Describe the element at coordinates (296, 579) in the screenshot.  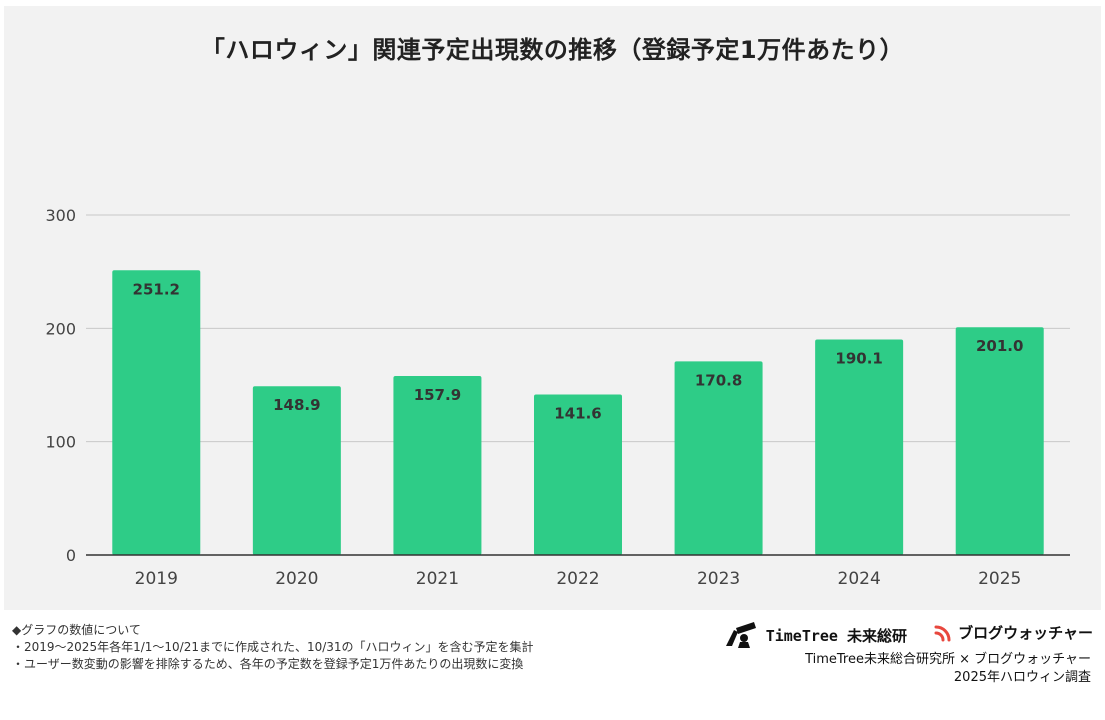
I see `x-tick-label: 2020` at that location.